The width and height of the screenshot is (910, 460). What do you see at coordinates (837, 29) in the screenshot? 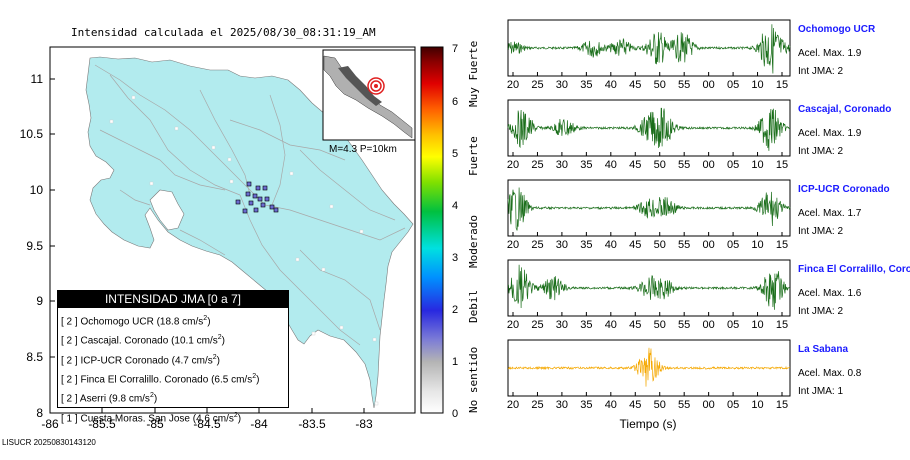
I see `station-name: Ochomogo UCR` at bounding box center [837, 29].